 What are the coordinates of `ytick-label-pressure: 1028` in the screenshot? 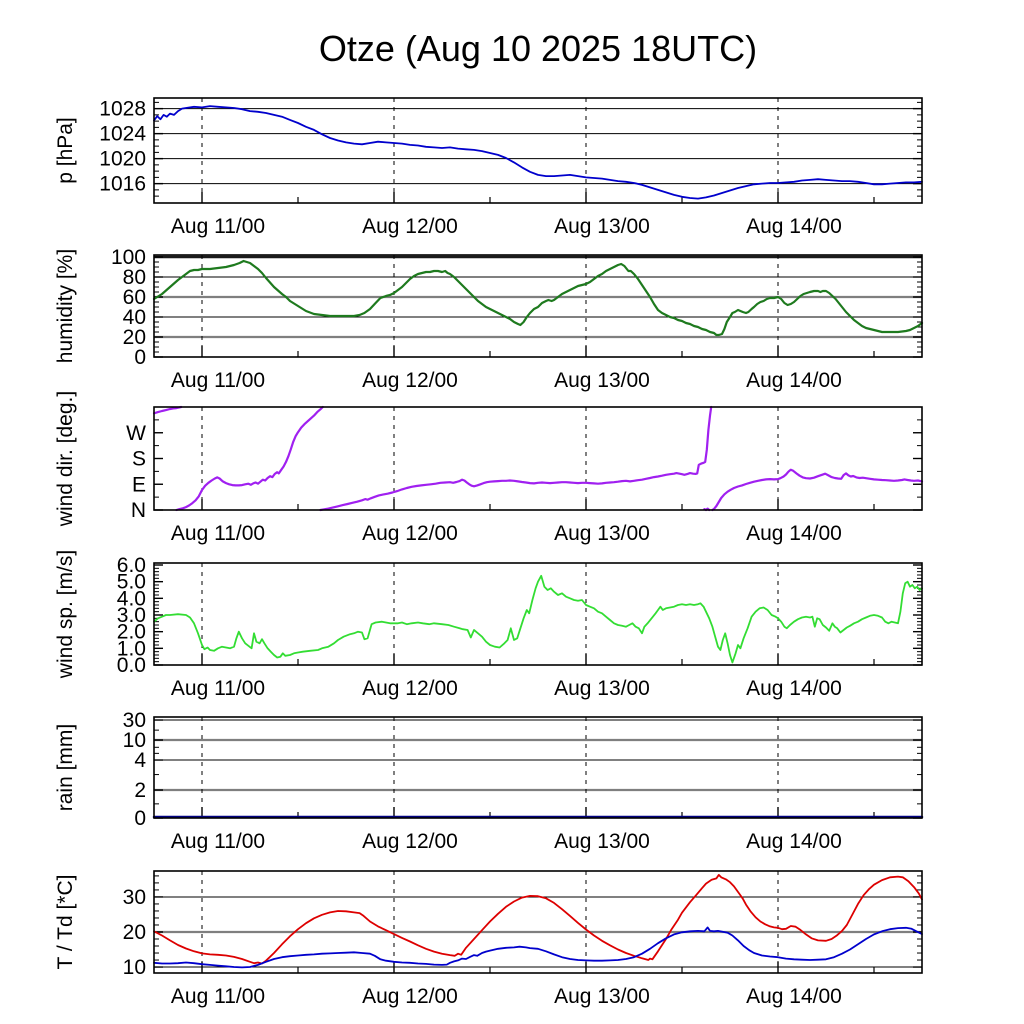 It's located at (122, 109).